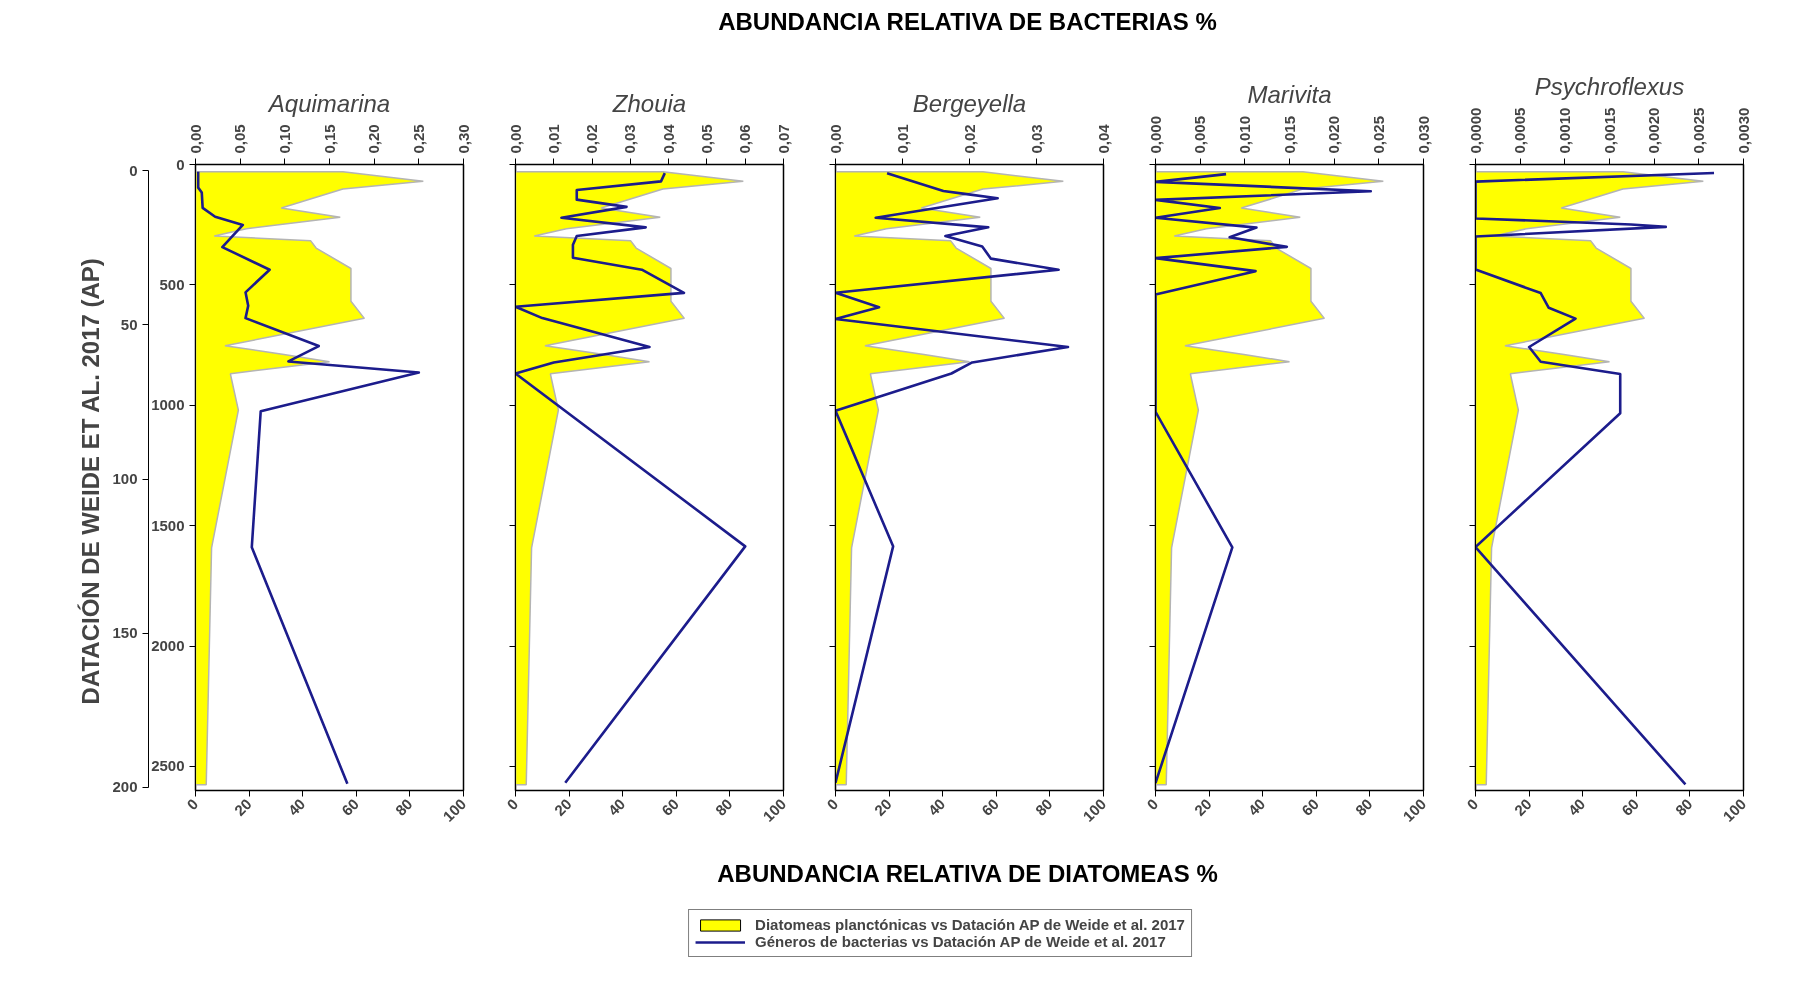 The image size is (1795, 981). Describe the element at coordinates (91, 481) in the screenshot. I see `y2-axis-title: DATACIÓN DE WEIDE ET AL. 2017 (AP)` at that location.